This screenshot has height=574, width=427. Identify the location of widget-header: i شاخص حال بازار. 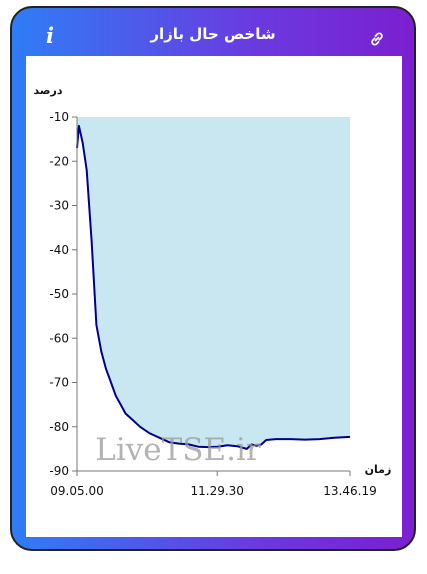
(213, 33).